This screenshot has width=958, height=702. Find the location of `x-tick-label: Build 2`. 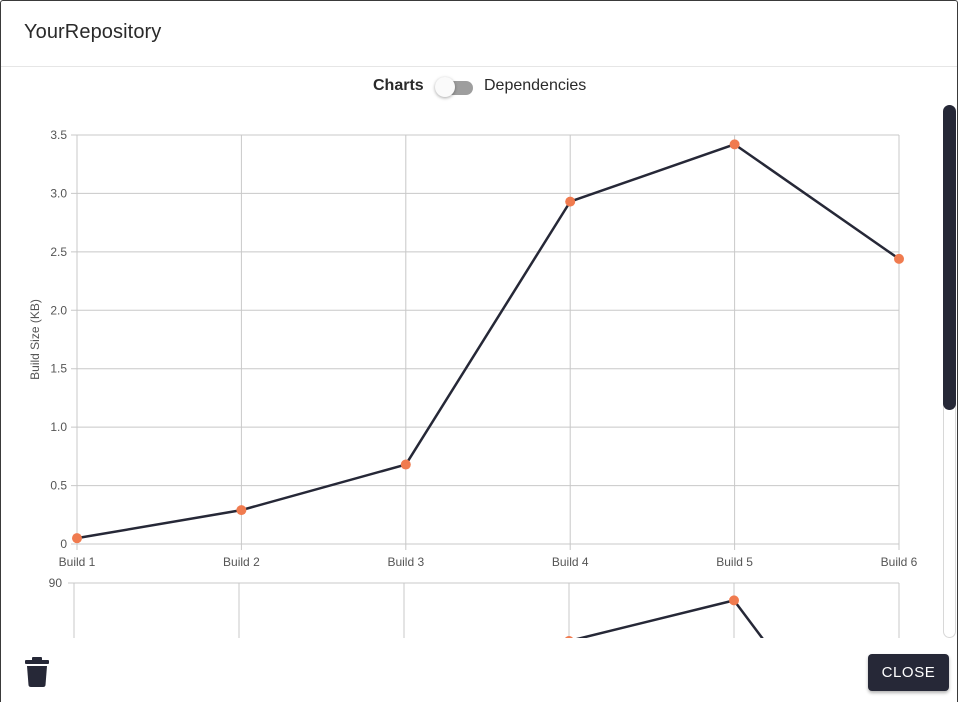

x-tick-label: Build 2 is located at coordinates (241, 562).